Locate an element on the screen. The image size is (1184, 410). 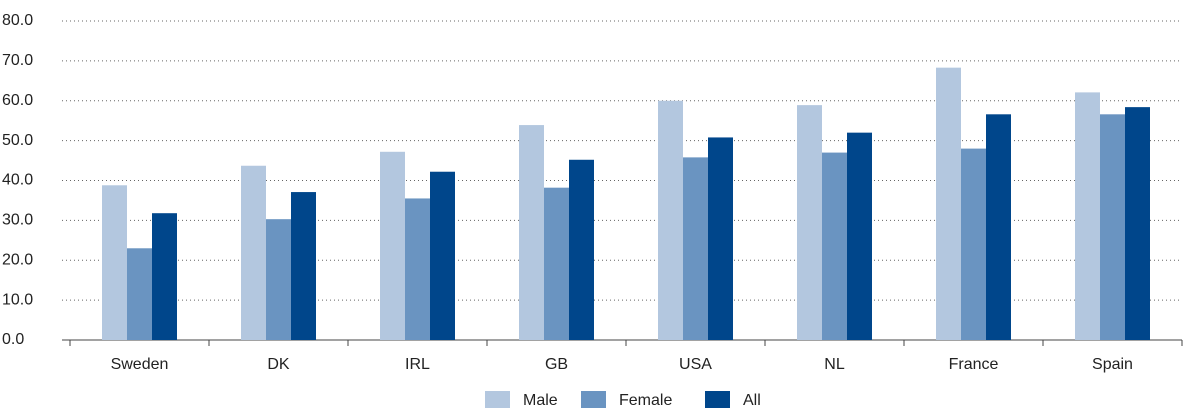
x-tick-label: Spain is located at coordinates (1112, 364).